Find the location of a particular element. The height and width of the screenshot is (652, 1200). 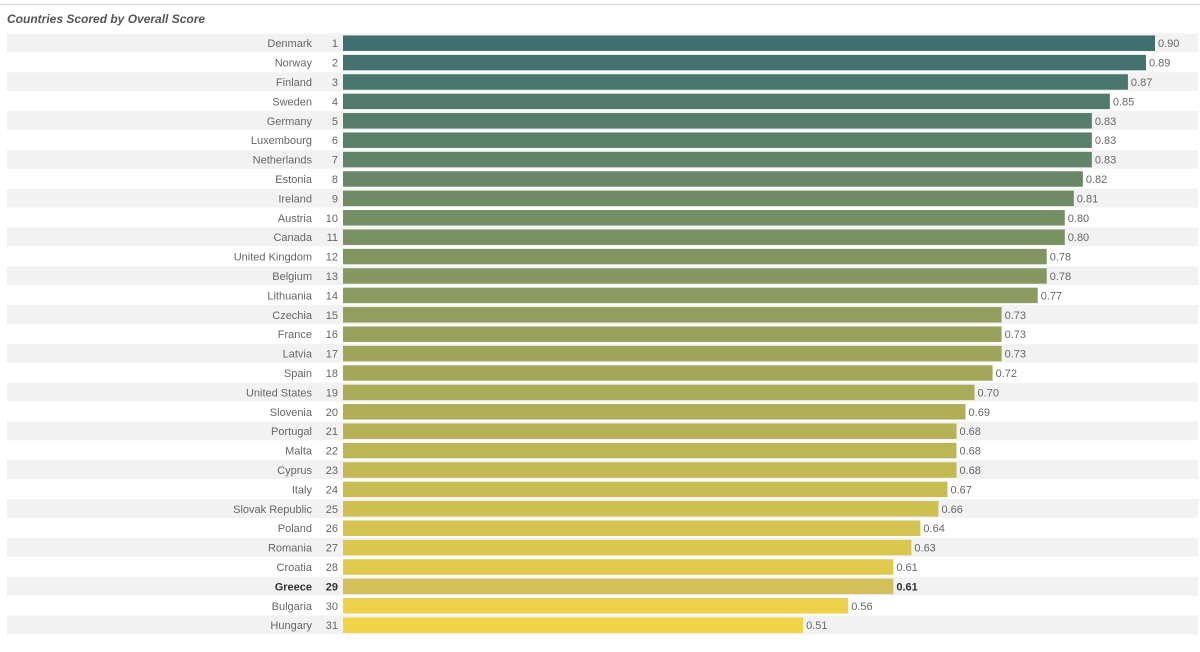

rank-label: 10 is located at coordinates (332, 219).